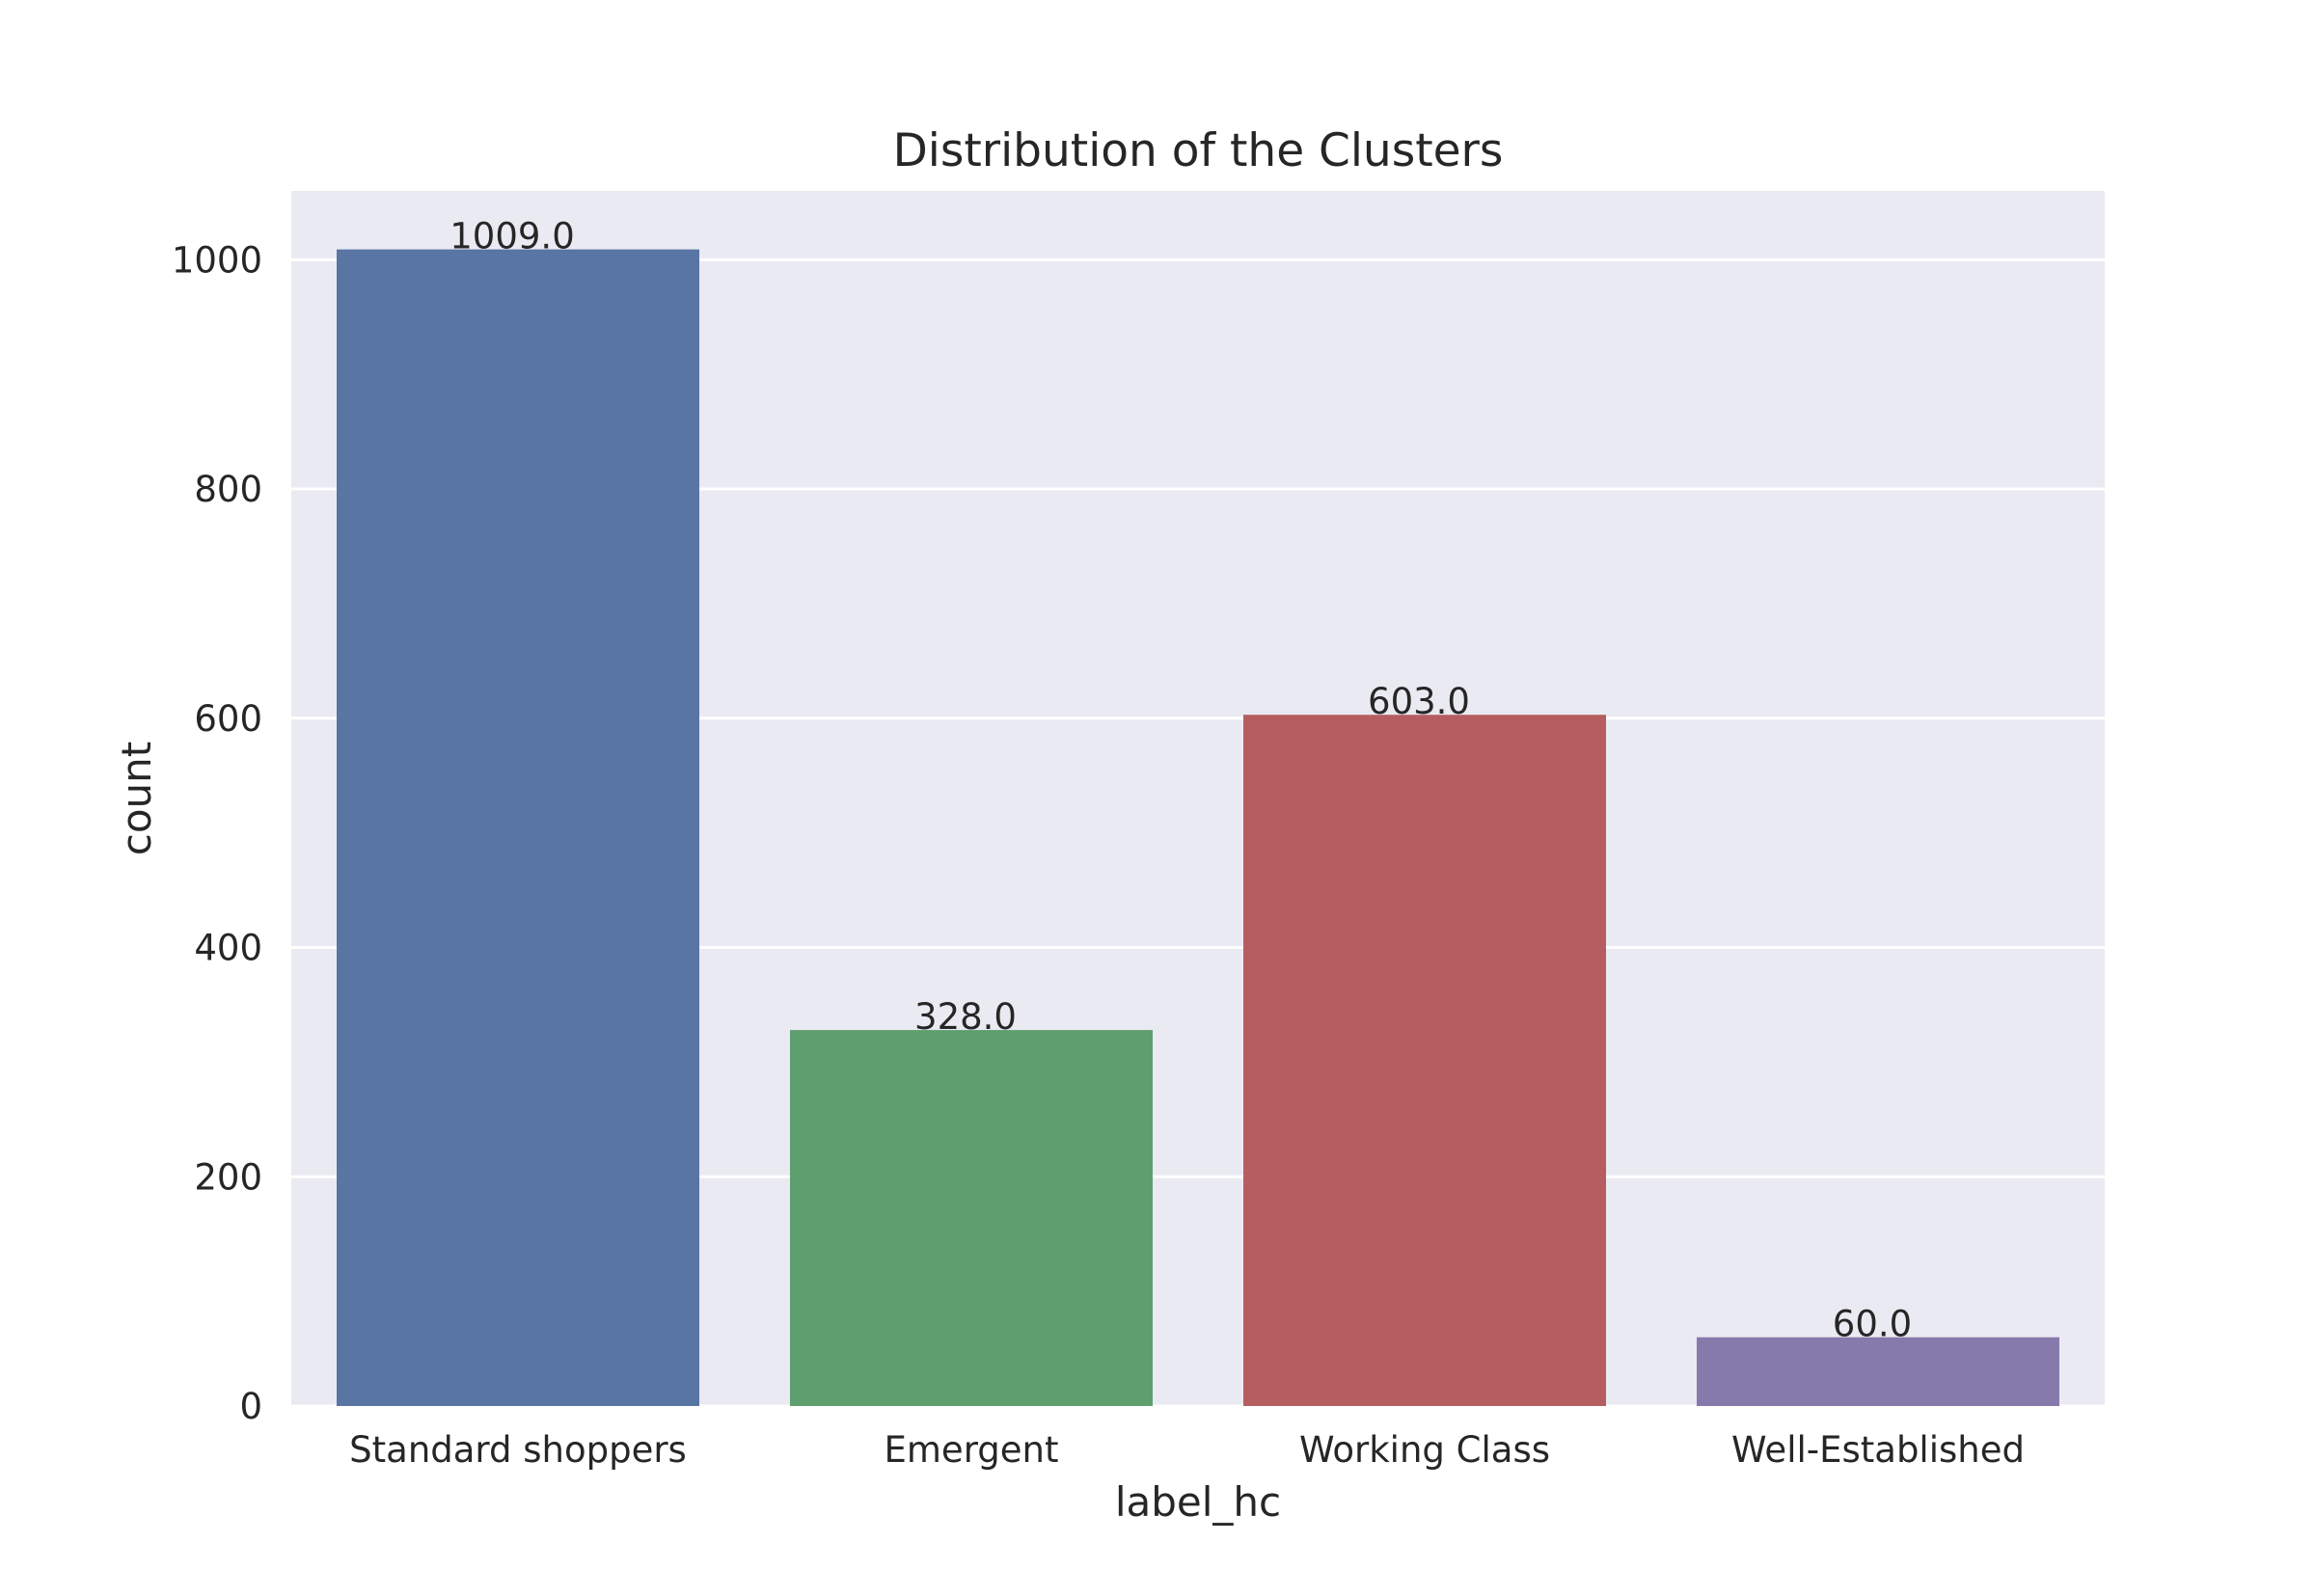  I want to click on x-tick-label: Standard shoppers, so click(518, 1450).